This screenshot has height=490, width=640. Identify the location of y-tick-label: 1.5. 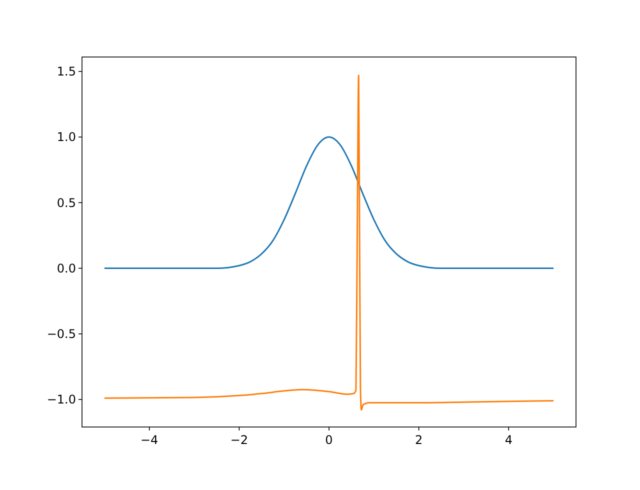
(66, 71).